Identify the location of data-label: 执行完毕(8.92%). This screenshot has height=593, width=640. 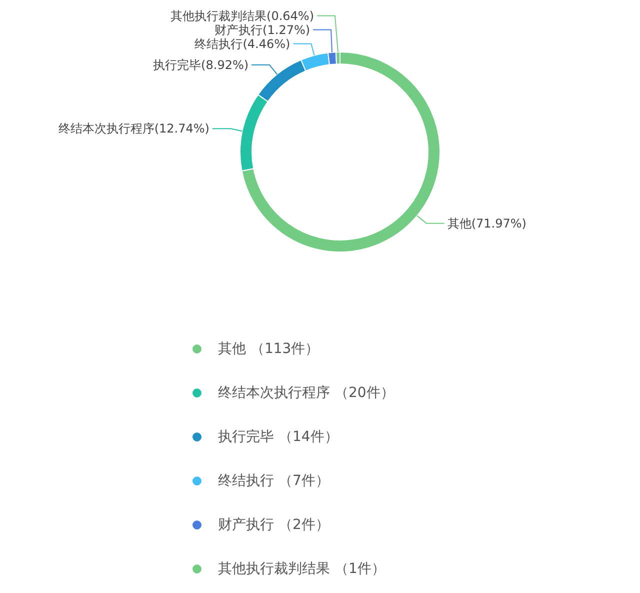
(201, 65).